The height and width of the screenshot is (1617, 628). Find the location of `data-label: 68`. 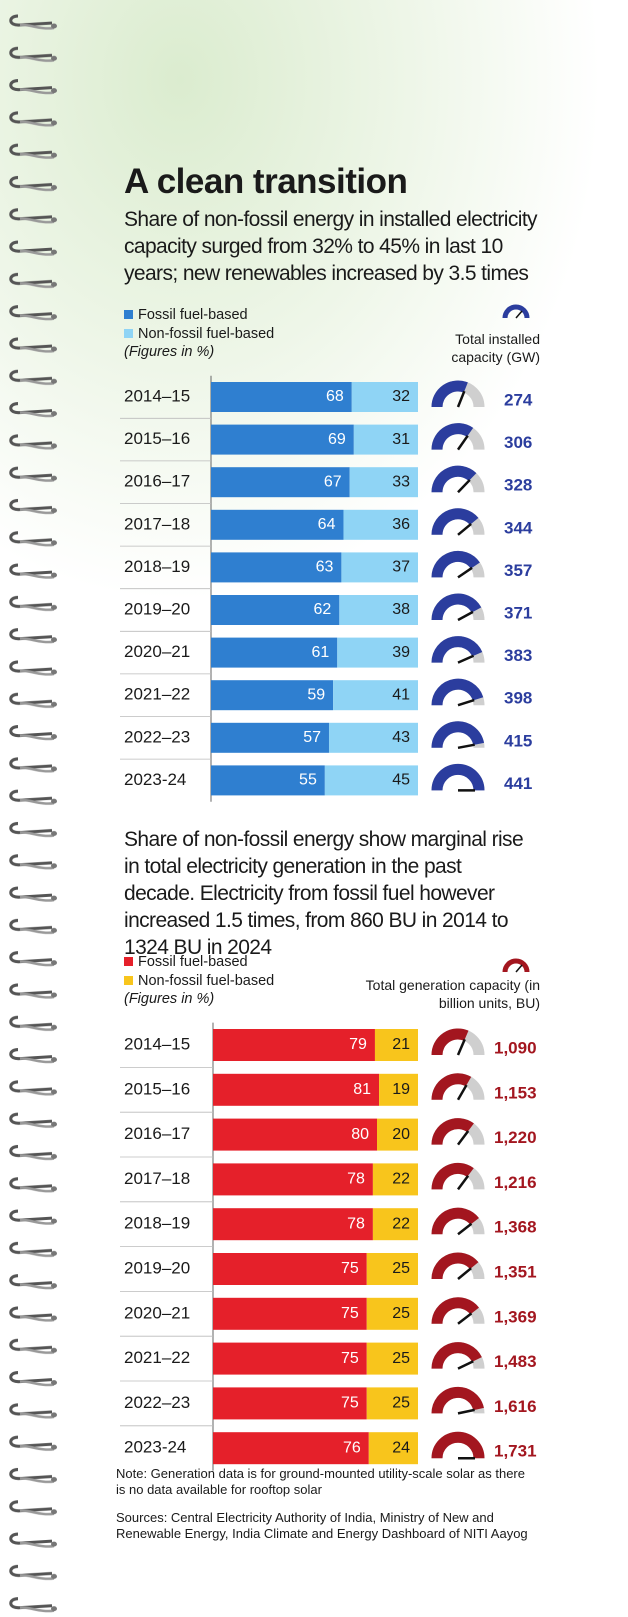

data-label: 68 is located at coordinates (335, 396).